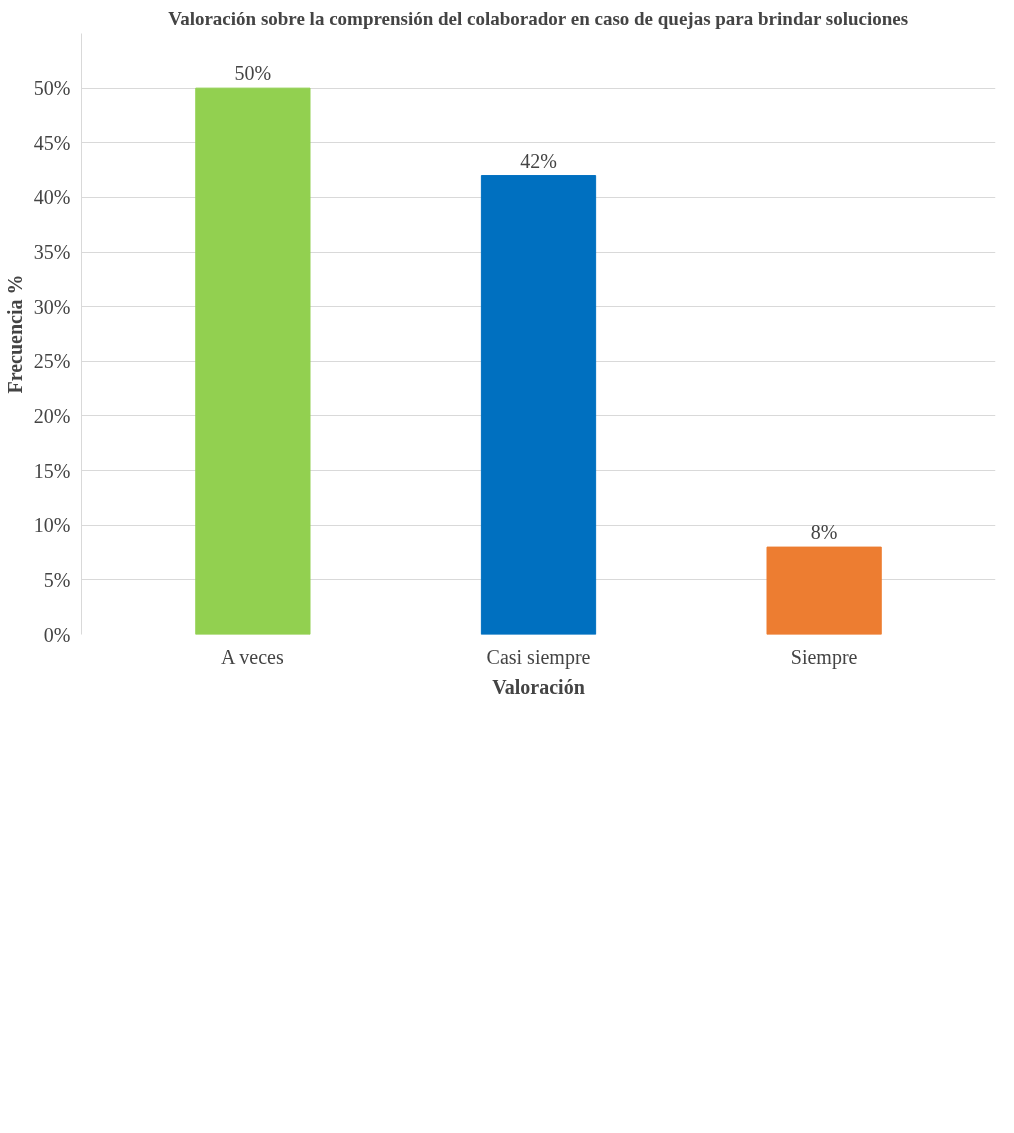 This screenshot has height=1133, width=1014. I want to click on y-tick-label: 45%, so click(52, 142).